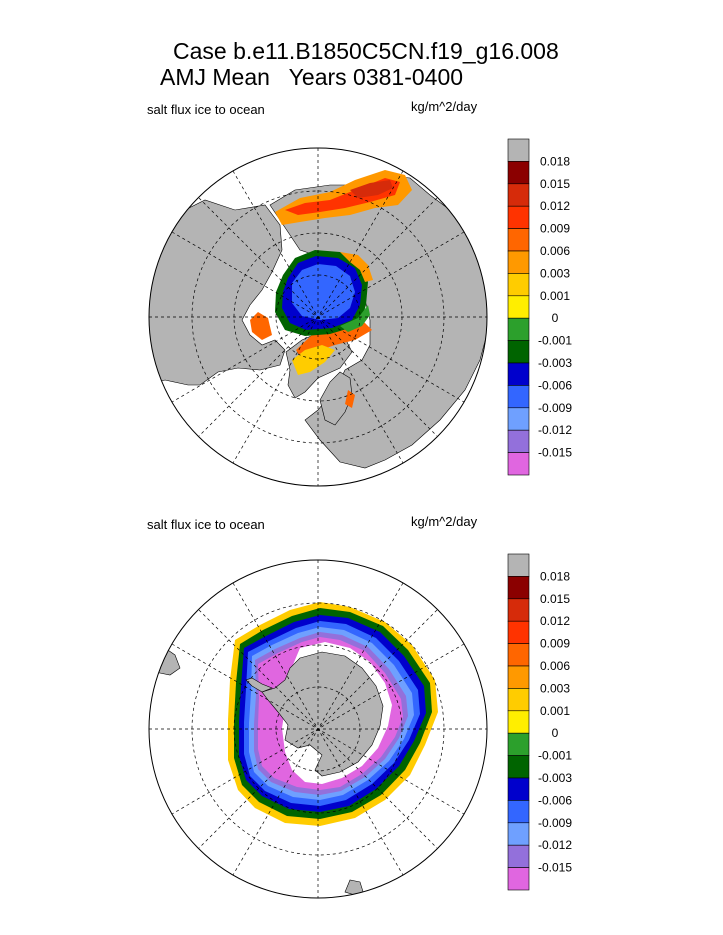 The height and width of the screenshot is (935, 723). Describe the element at coordinates (355, 318) in the screenshot. I see `north-flux-arctic-ring` at that location.